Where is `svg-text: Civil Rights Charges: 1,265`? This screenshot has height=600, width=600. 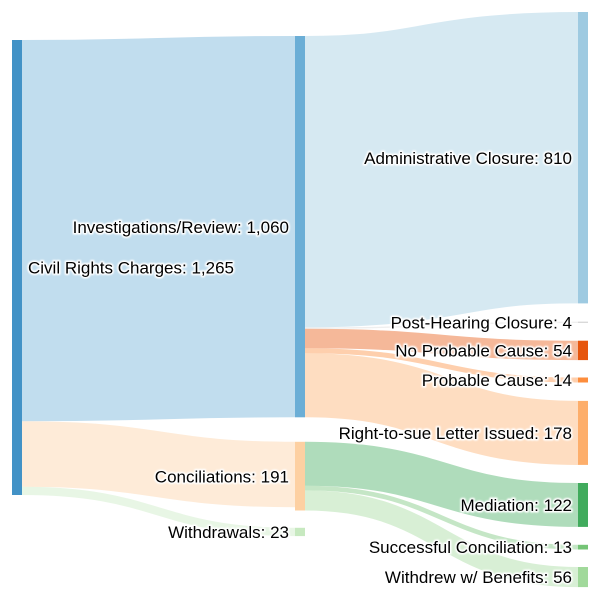 svg-text: Civil Rights Charges: 1,265 is located at coordinates (131, 268).